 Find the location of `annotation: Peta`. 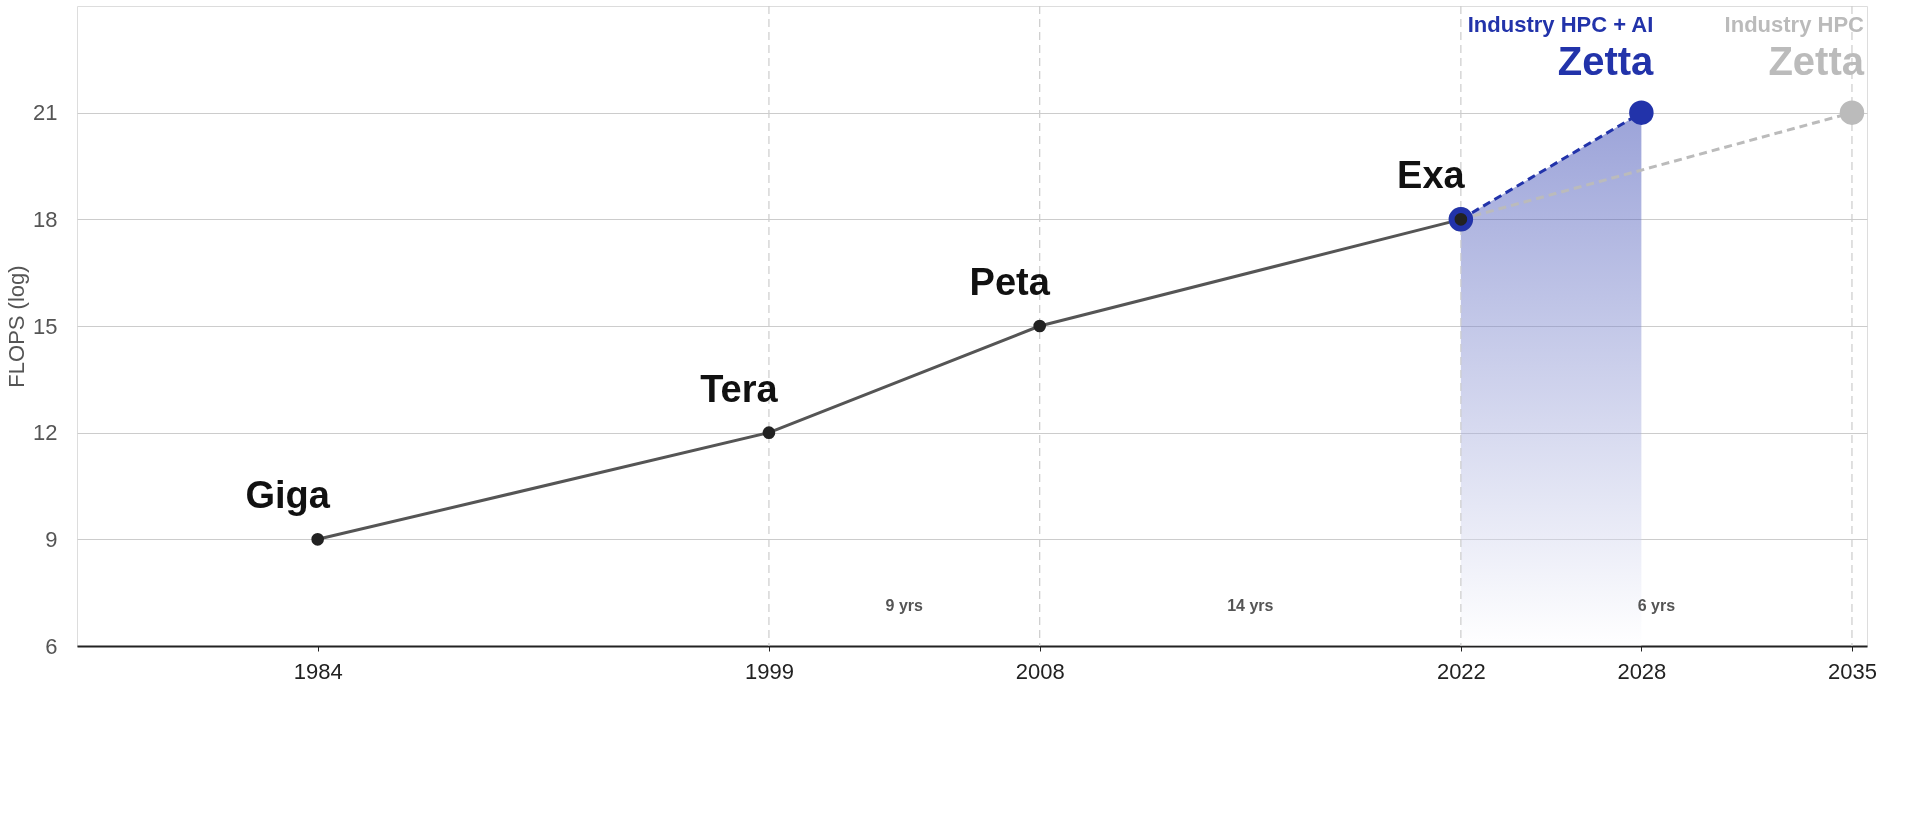

annotation: Peta is located at coordinates (1010, 282).